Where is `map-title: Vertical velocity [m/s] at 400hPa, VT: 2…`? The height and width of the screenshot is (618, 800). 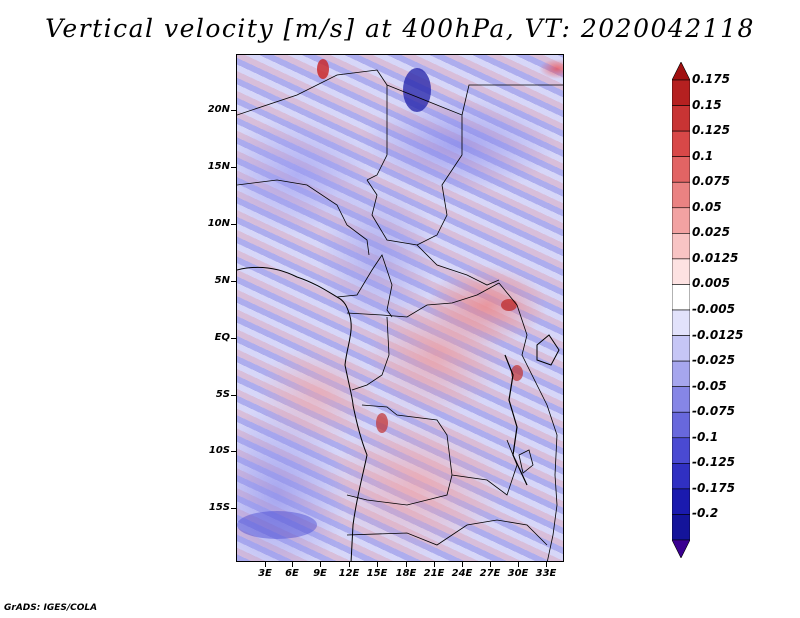
map-title: Vertical velocity [m/s] at 400hPa, VT: 2… is located at coordinates (400, 28).